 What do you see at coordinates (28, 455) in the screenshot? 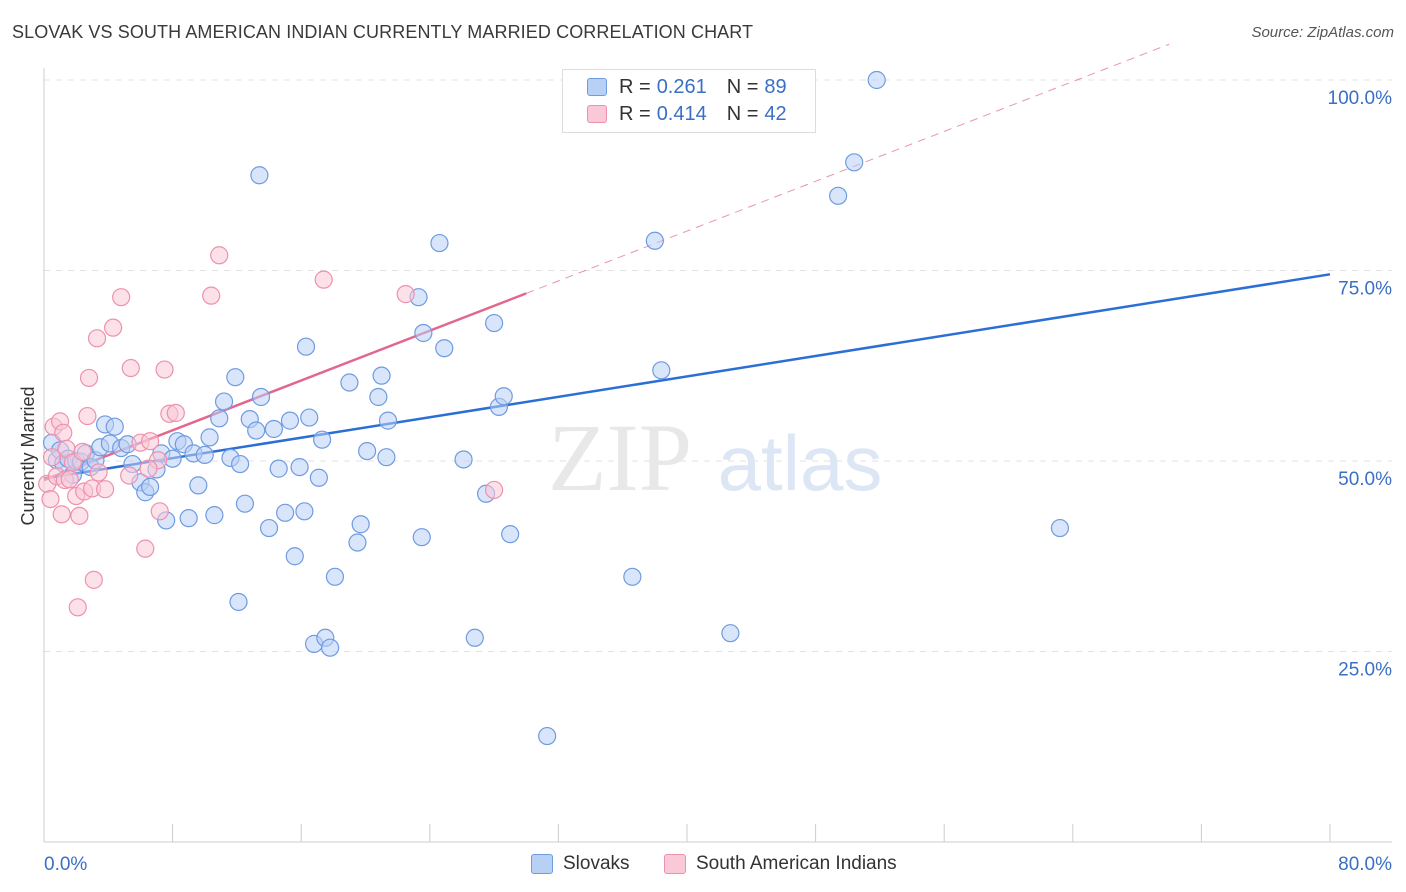
I see `y-axis-title: Currently Married` at bounding box center [28, 455].